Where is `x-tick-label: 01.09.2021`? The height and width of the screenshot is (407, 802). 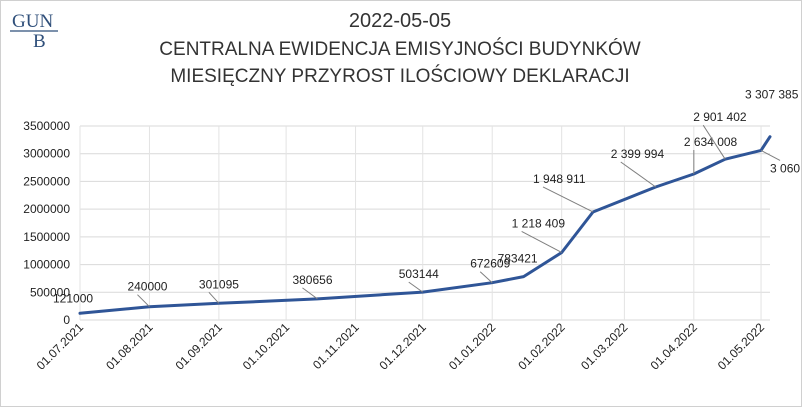 x-tick-label: 01.09.2021 is located at coordinates (199, 346).